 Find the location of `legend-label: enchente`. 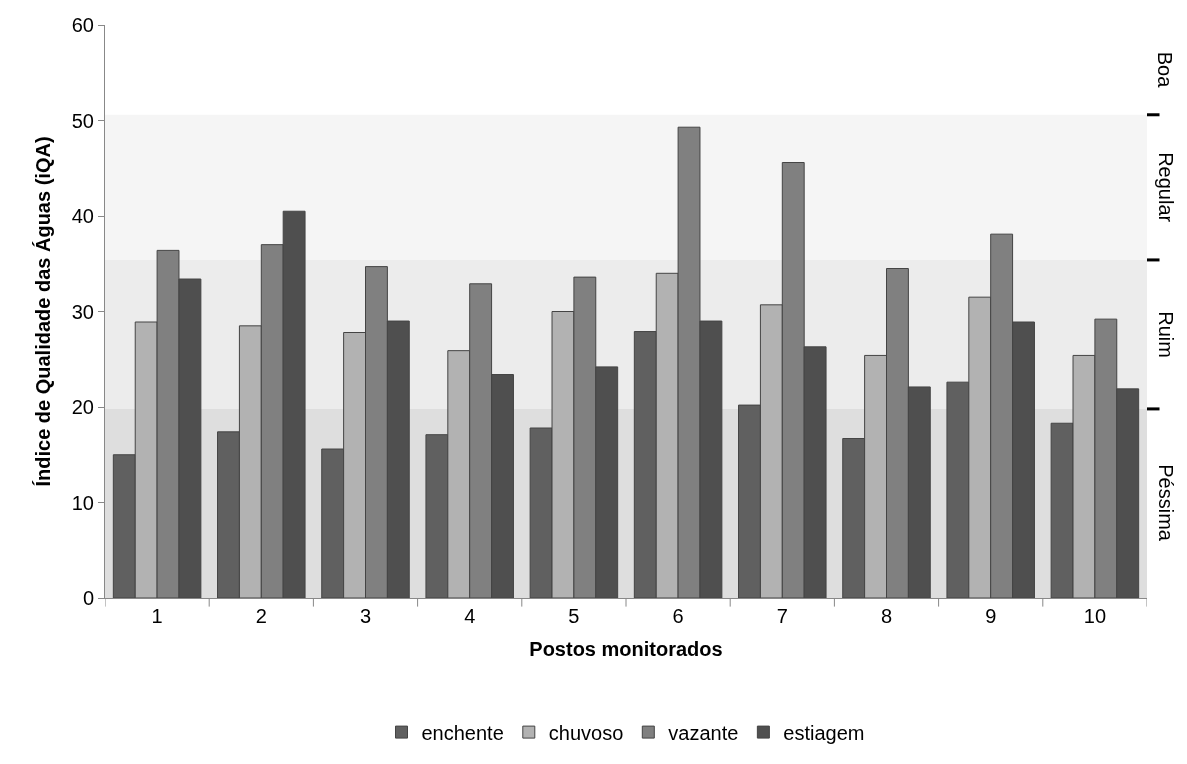

legend-label: enchente is located at coordinates (462, 732).